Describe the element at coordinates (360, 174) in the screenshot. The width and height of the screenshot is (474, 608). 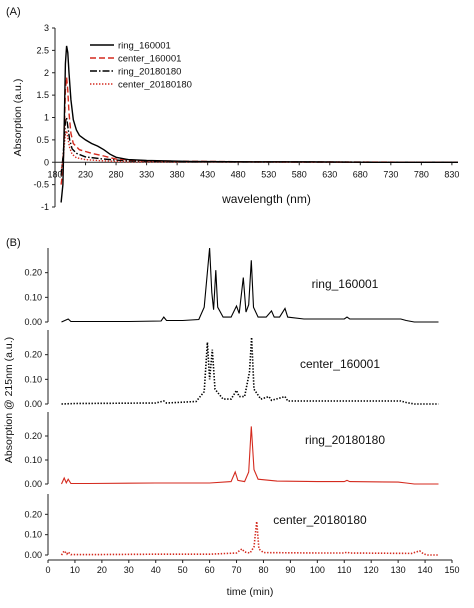
I see `x-tick-label-a: 680` at that location.